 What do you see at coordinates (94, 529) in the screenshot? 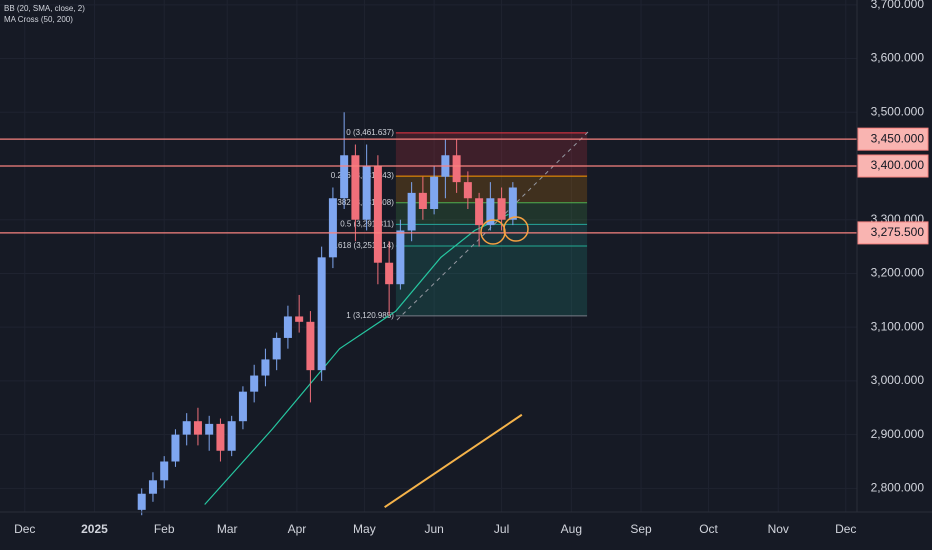
I see `x-tick-label: 2025` at bounding box center [94, 529].